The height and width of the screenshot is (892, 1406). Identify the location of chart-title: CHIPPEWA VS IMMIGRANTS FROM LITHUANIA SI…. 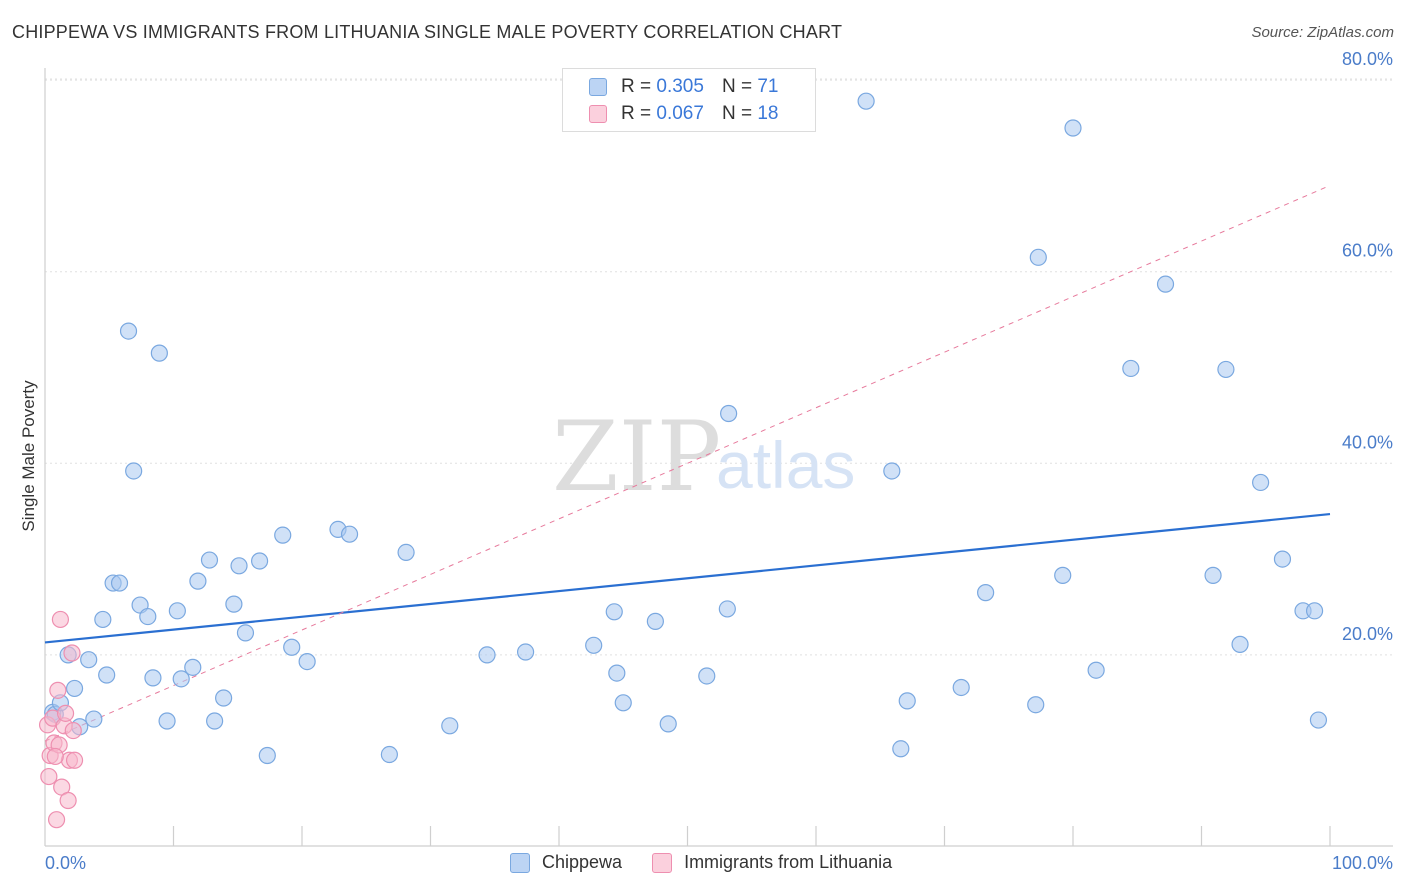
(427, 32).